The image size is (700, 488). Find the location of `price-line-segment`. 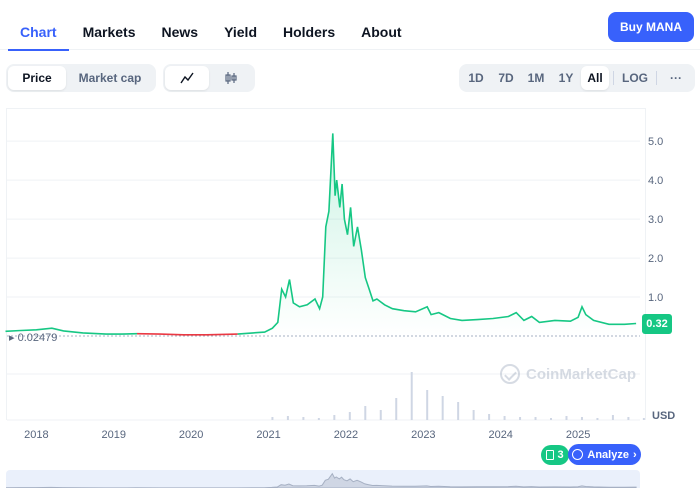

price-line-segment is located at coordinates (71, 331).